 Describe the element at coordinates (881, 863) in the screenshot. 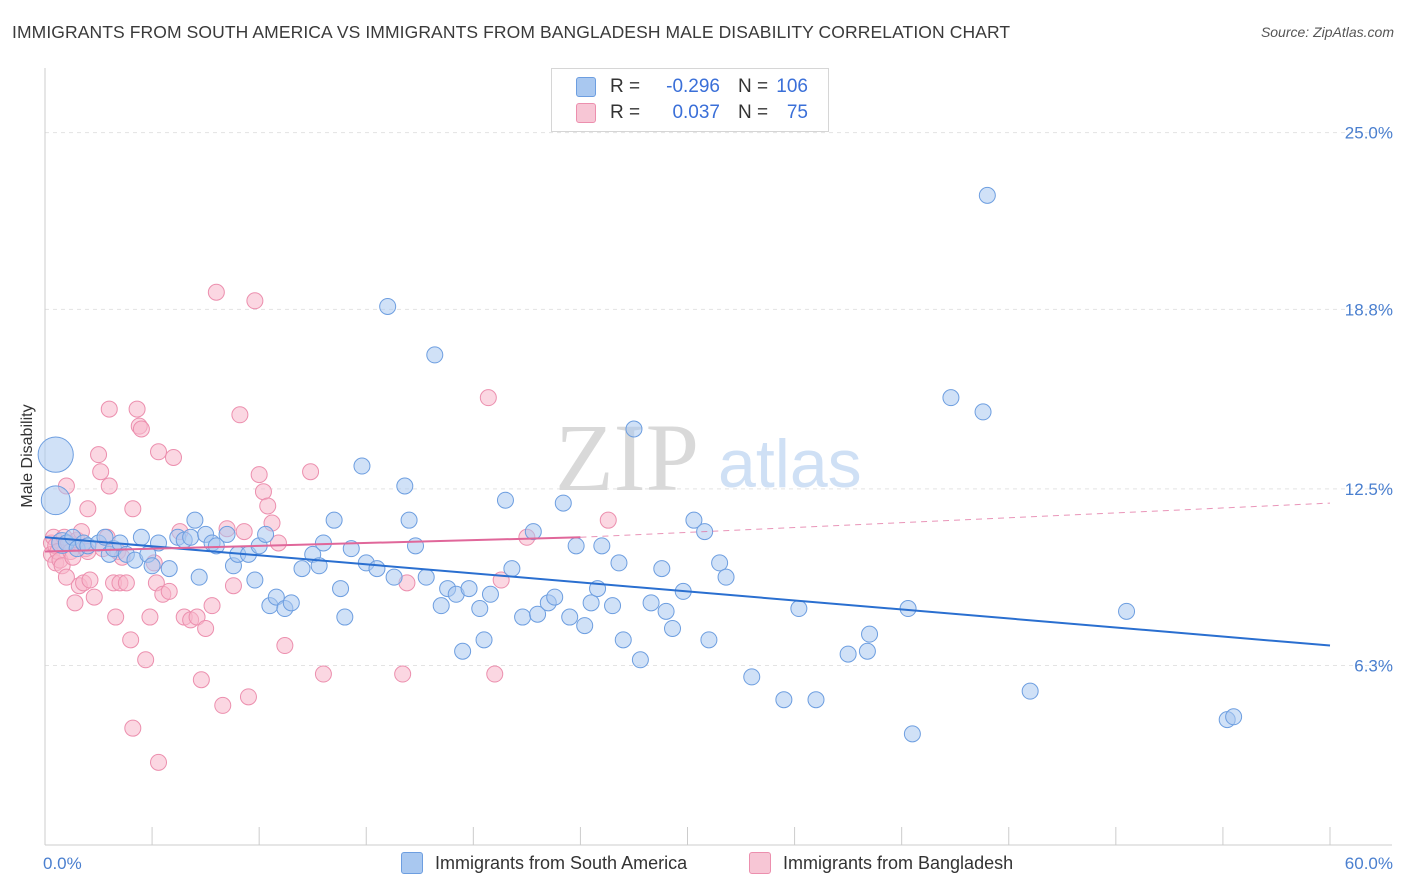

I see `legend-item-bangladesh: Immigrants from Bangladesh` at that location.